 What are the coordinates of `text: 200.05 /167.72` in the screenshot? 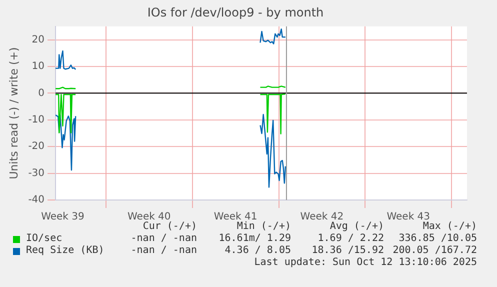 It's located at (434, 250).